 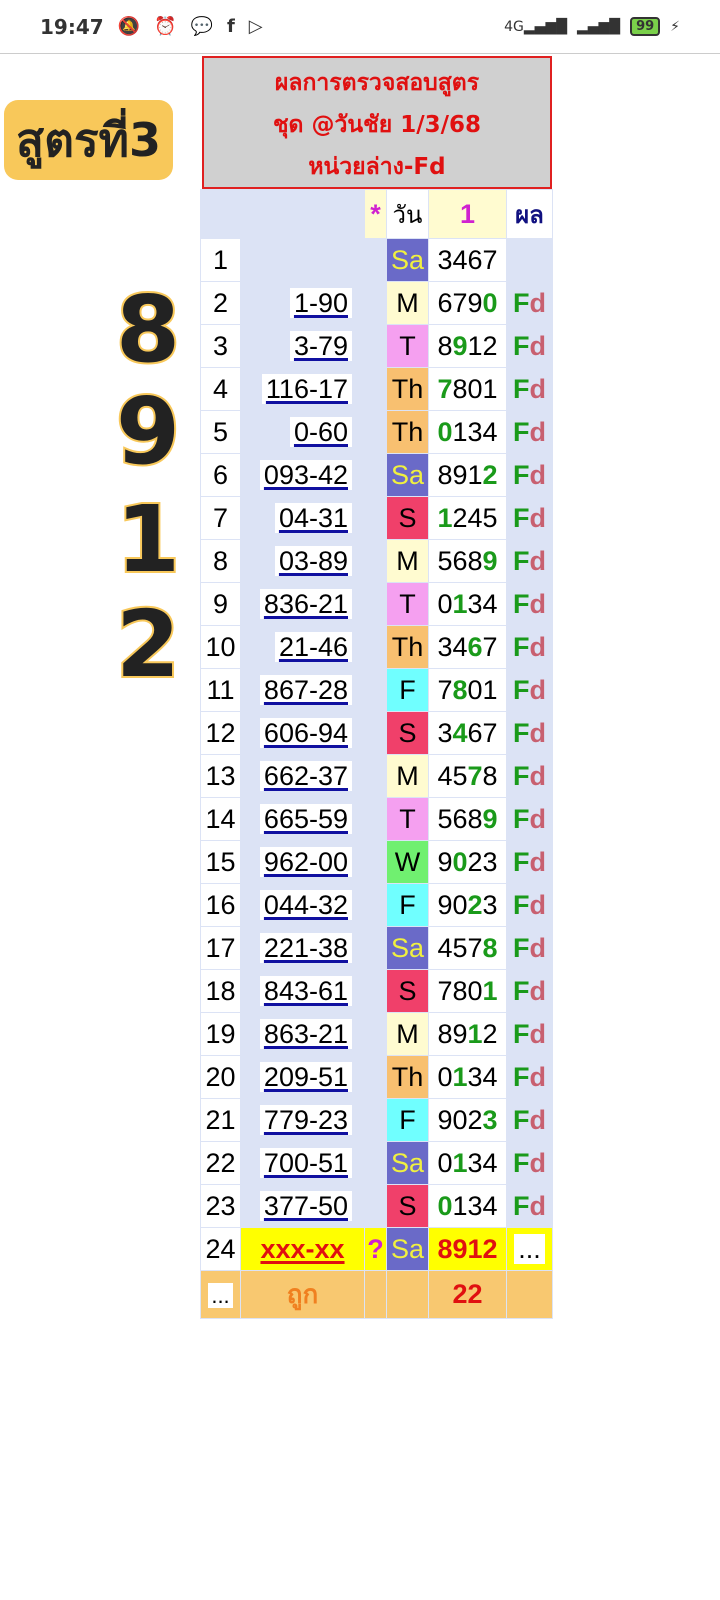 I want to click on code-cell: 116-17, so click(x=302, y=389).